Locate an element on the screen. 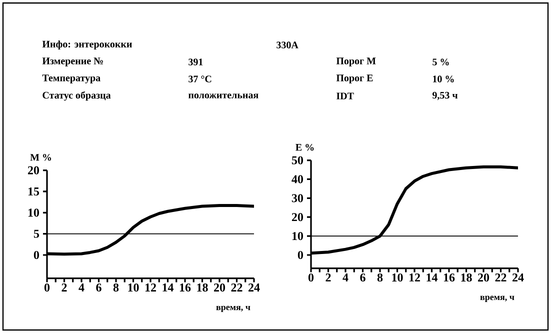 Image resolution: width=551 pixels, height=333 pixels. text: IDT is located at coordinates (345, 96).